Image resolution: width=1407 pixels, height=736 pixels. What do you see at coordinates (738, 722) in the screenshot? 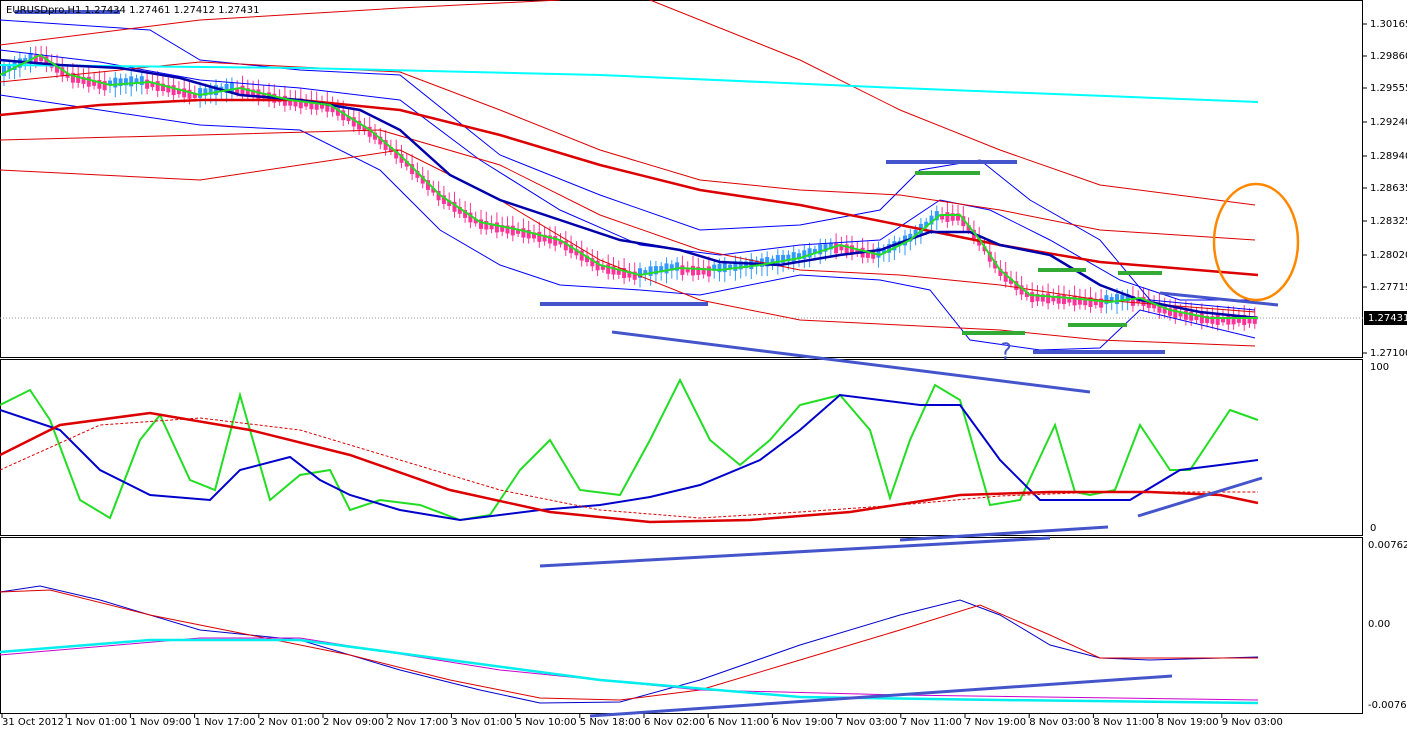
I see `time-label: 6 Nov 11:00` at bounding box center [738, 722].